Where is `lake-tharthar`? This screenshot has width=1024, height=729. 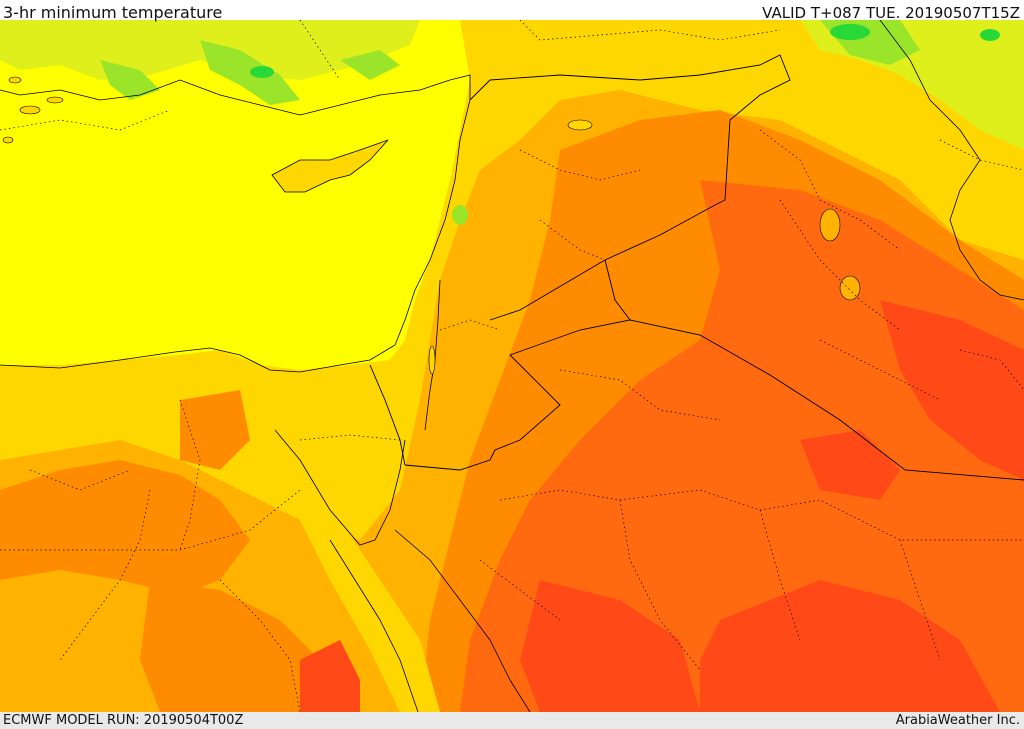 lake-tharthar is located at coordinates (830, 225).